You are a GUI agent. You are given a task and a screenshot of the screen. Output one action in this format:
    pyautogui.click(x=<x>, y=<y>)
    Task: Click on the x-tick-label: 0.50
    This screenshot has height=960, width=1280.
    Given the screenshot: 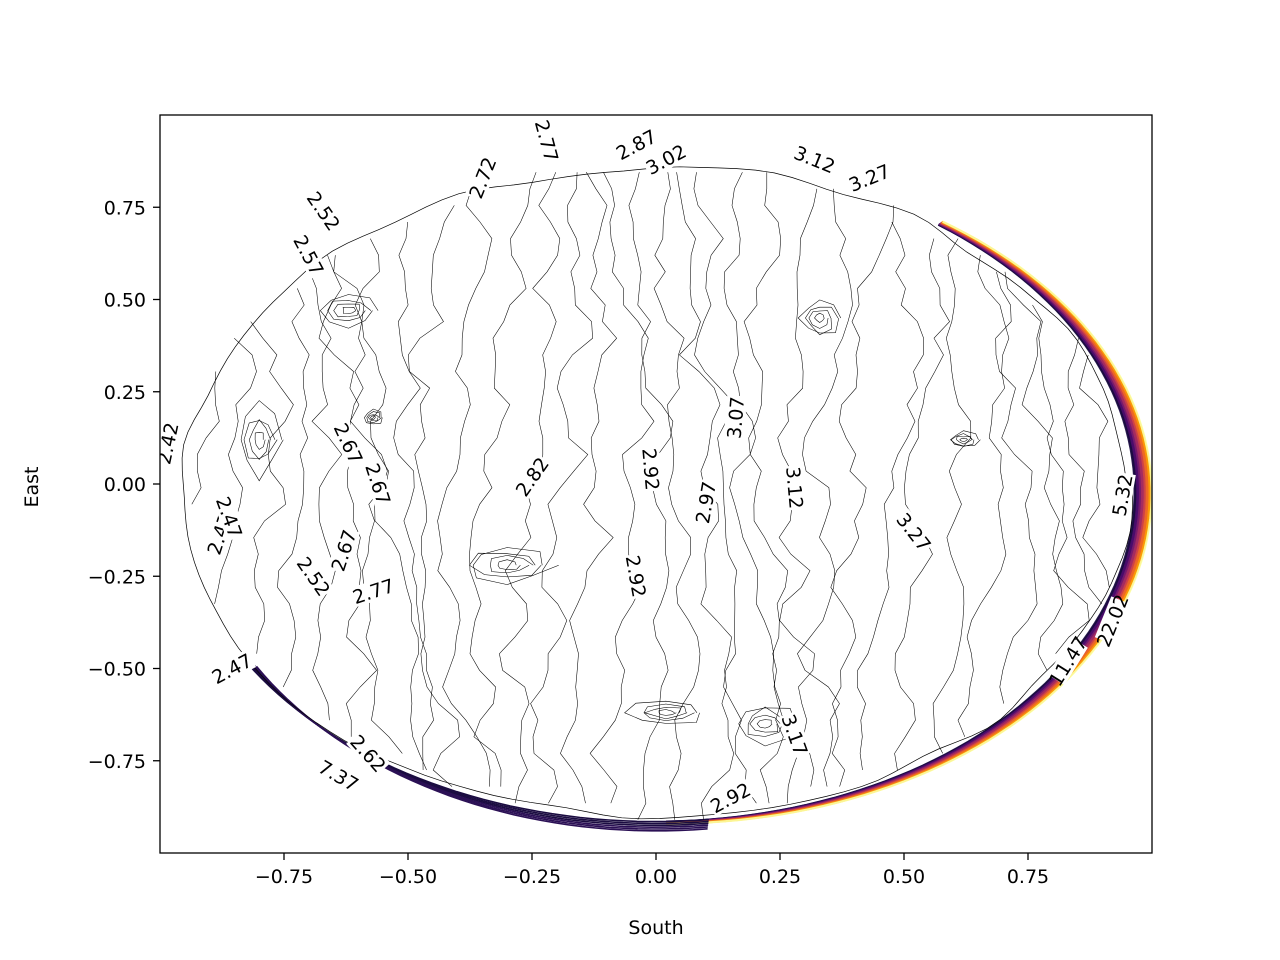 What is the action you would take?
    pyautogui.click(x=904, y=877)
    